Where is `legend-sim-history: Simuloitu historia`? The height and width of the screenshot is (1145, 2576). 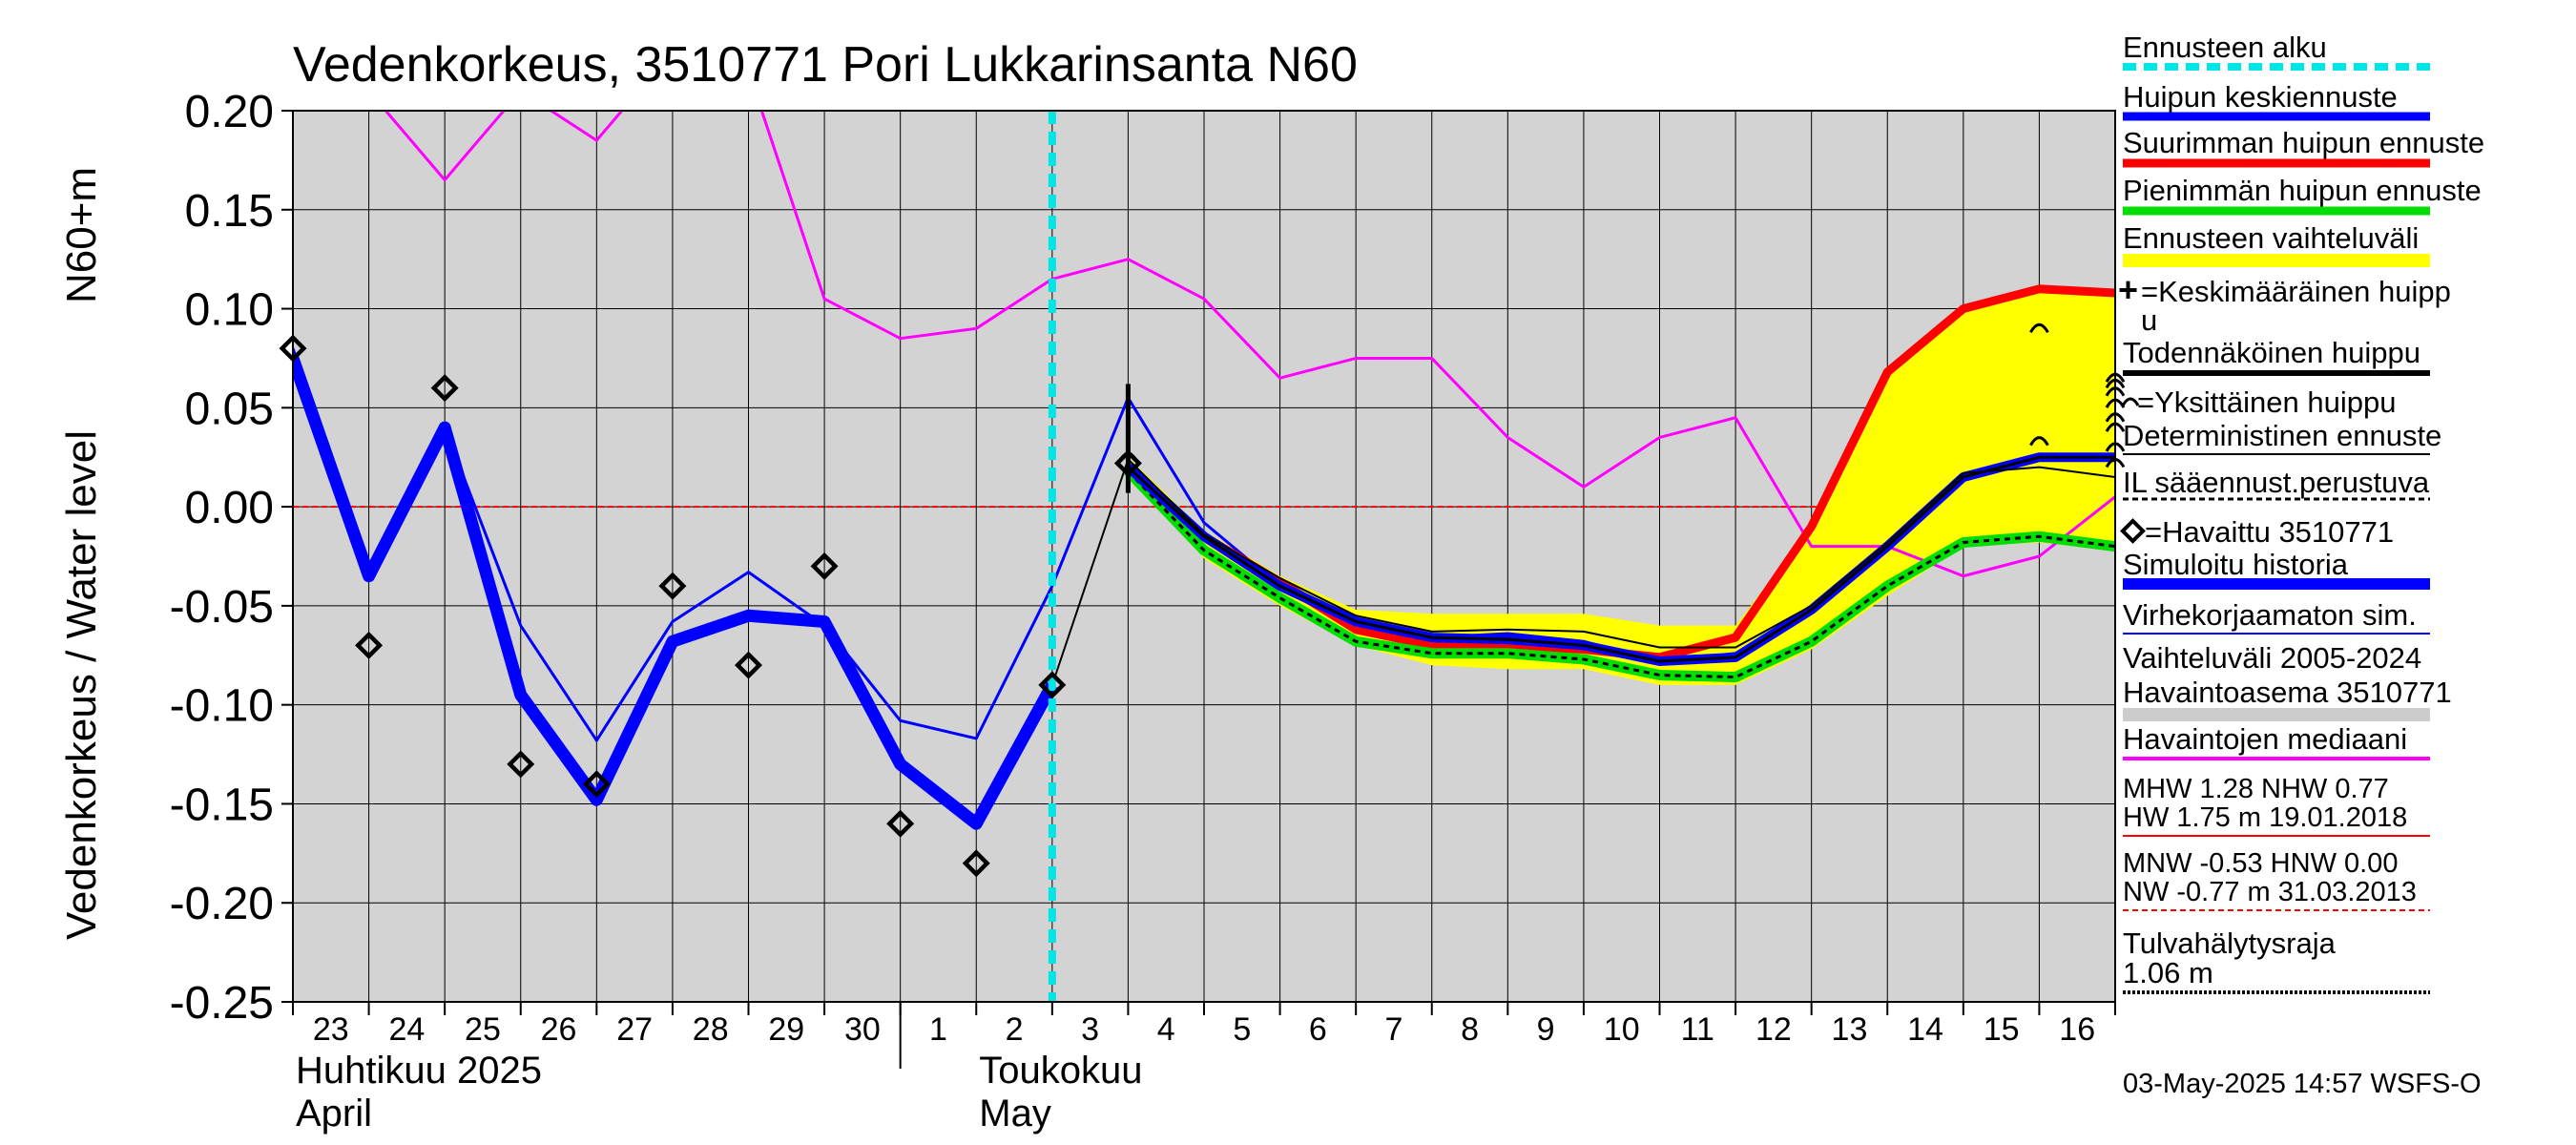 legend-sim-history: Simuloitu historia is located at coordinates (2236, 564).